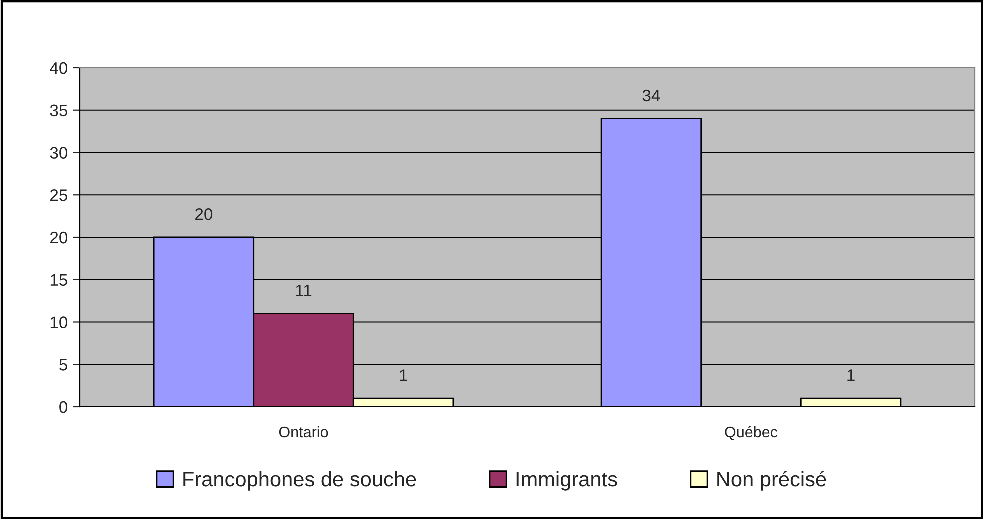  What do you see at coordinates (59, 196) in the screenshot?
I see `y-tick-label: 25` at bounding box center [59, 196].